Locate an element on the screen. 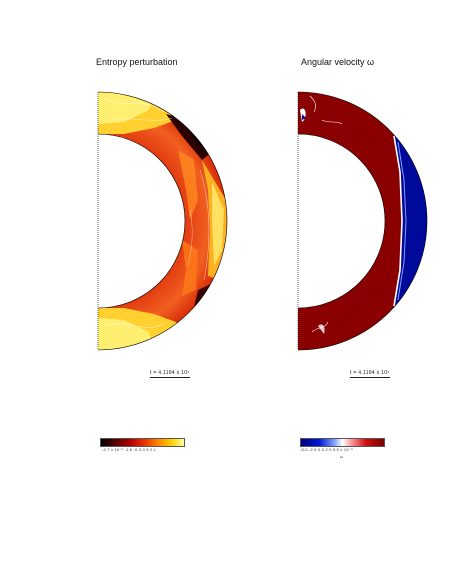  angular-velocity-time-label: t = 4.1184 x 10⁵ is located at coordinates (370, 374).